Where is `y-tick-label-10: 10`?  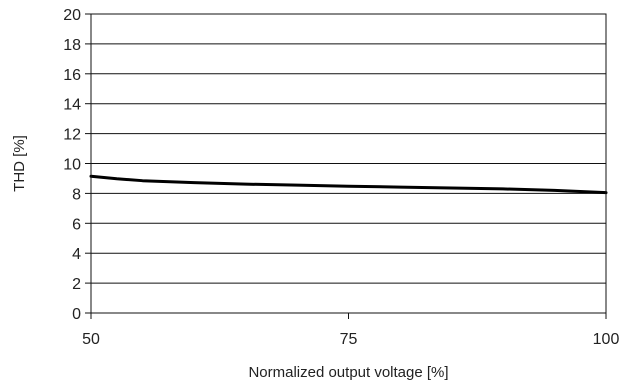 y-tick-label-10: 10 is located at coordinates (72, 165).